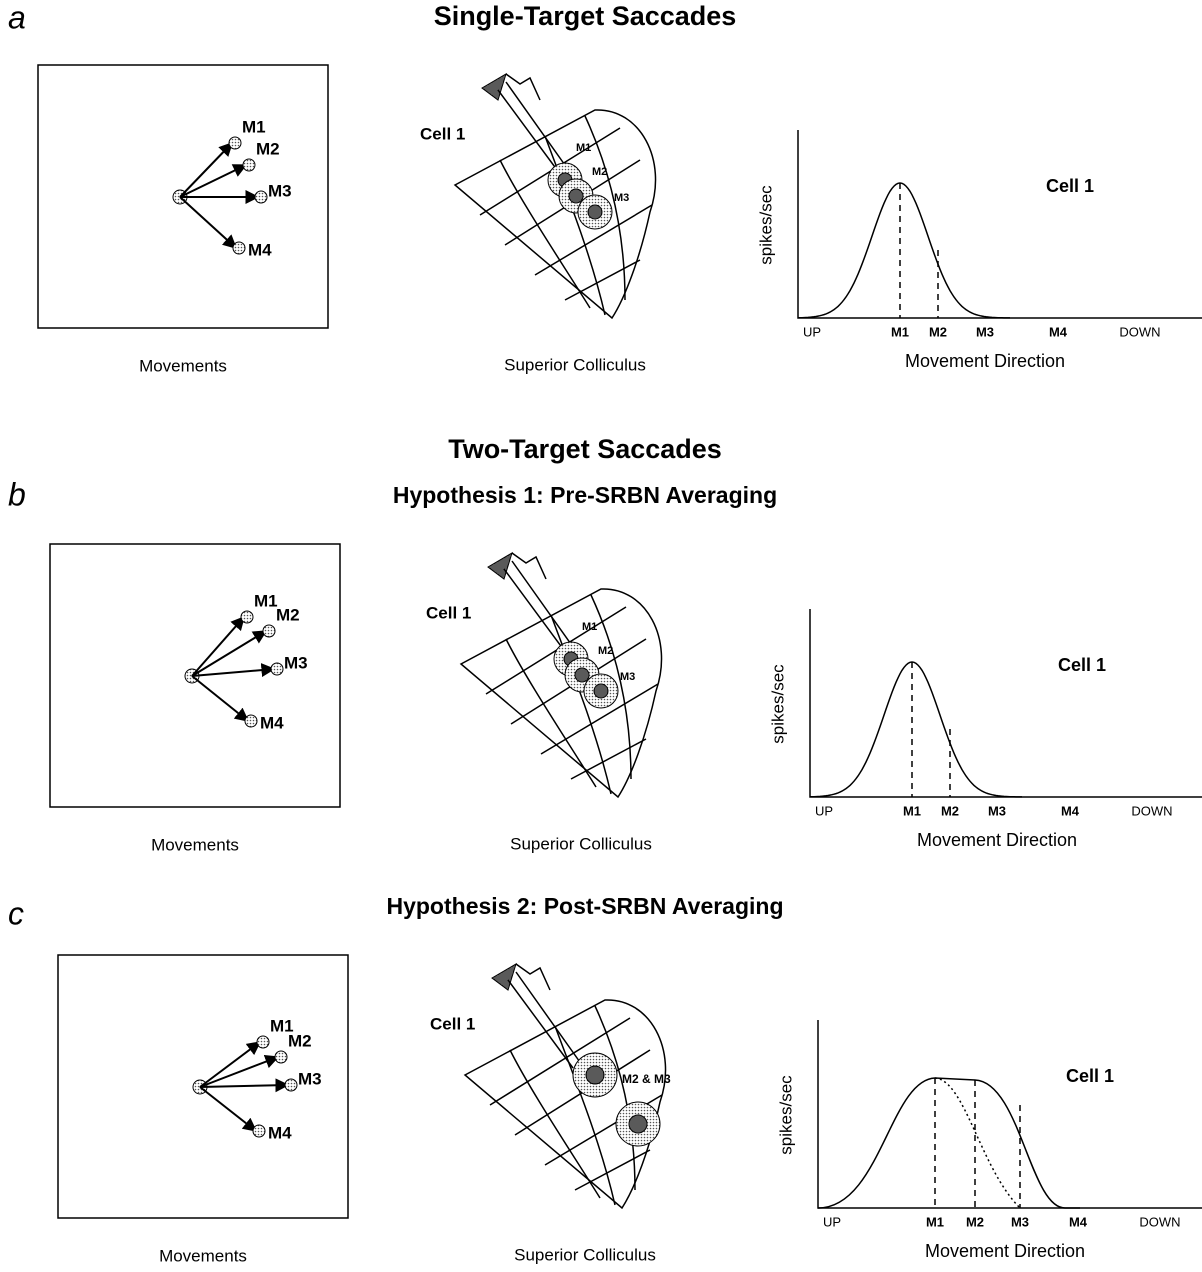  Describe the element at coordinates (17, 494) in the screenshot. I see `panel-letter: b` at that location.